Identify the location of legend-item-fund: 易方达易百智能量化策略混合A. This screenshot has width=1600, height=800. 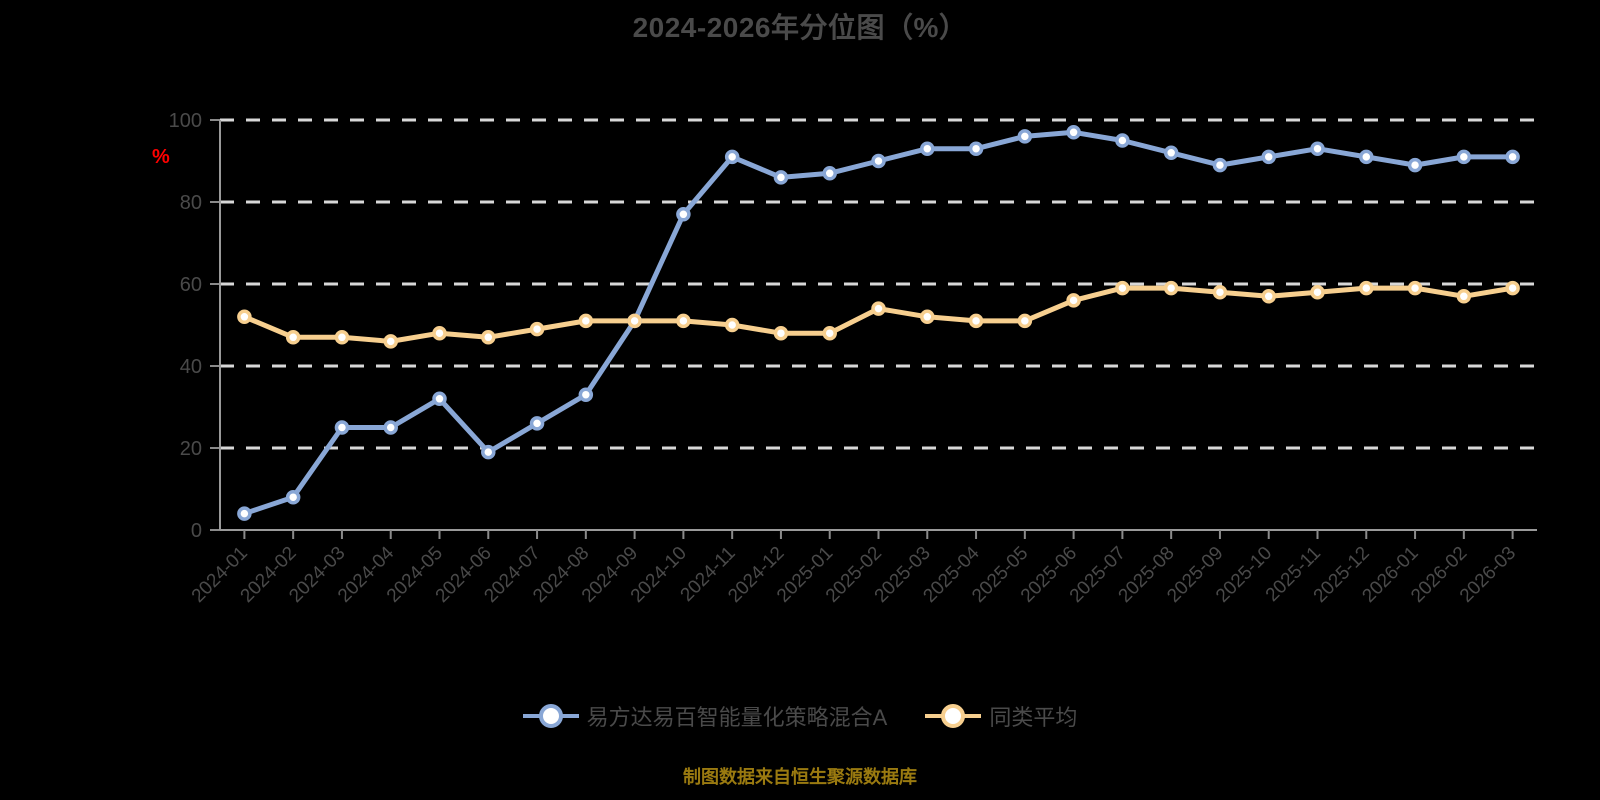
(705, 716).